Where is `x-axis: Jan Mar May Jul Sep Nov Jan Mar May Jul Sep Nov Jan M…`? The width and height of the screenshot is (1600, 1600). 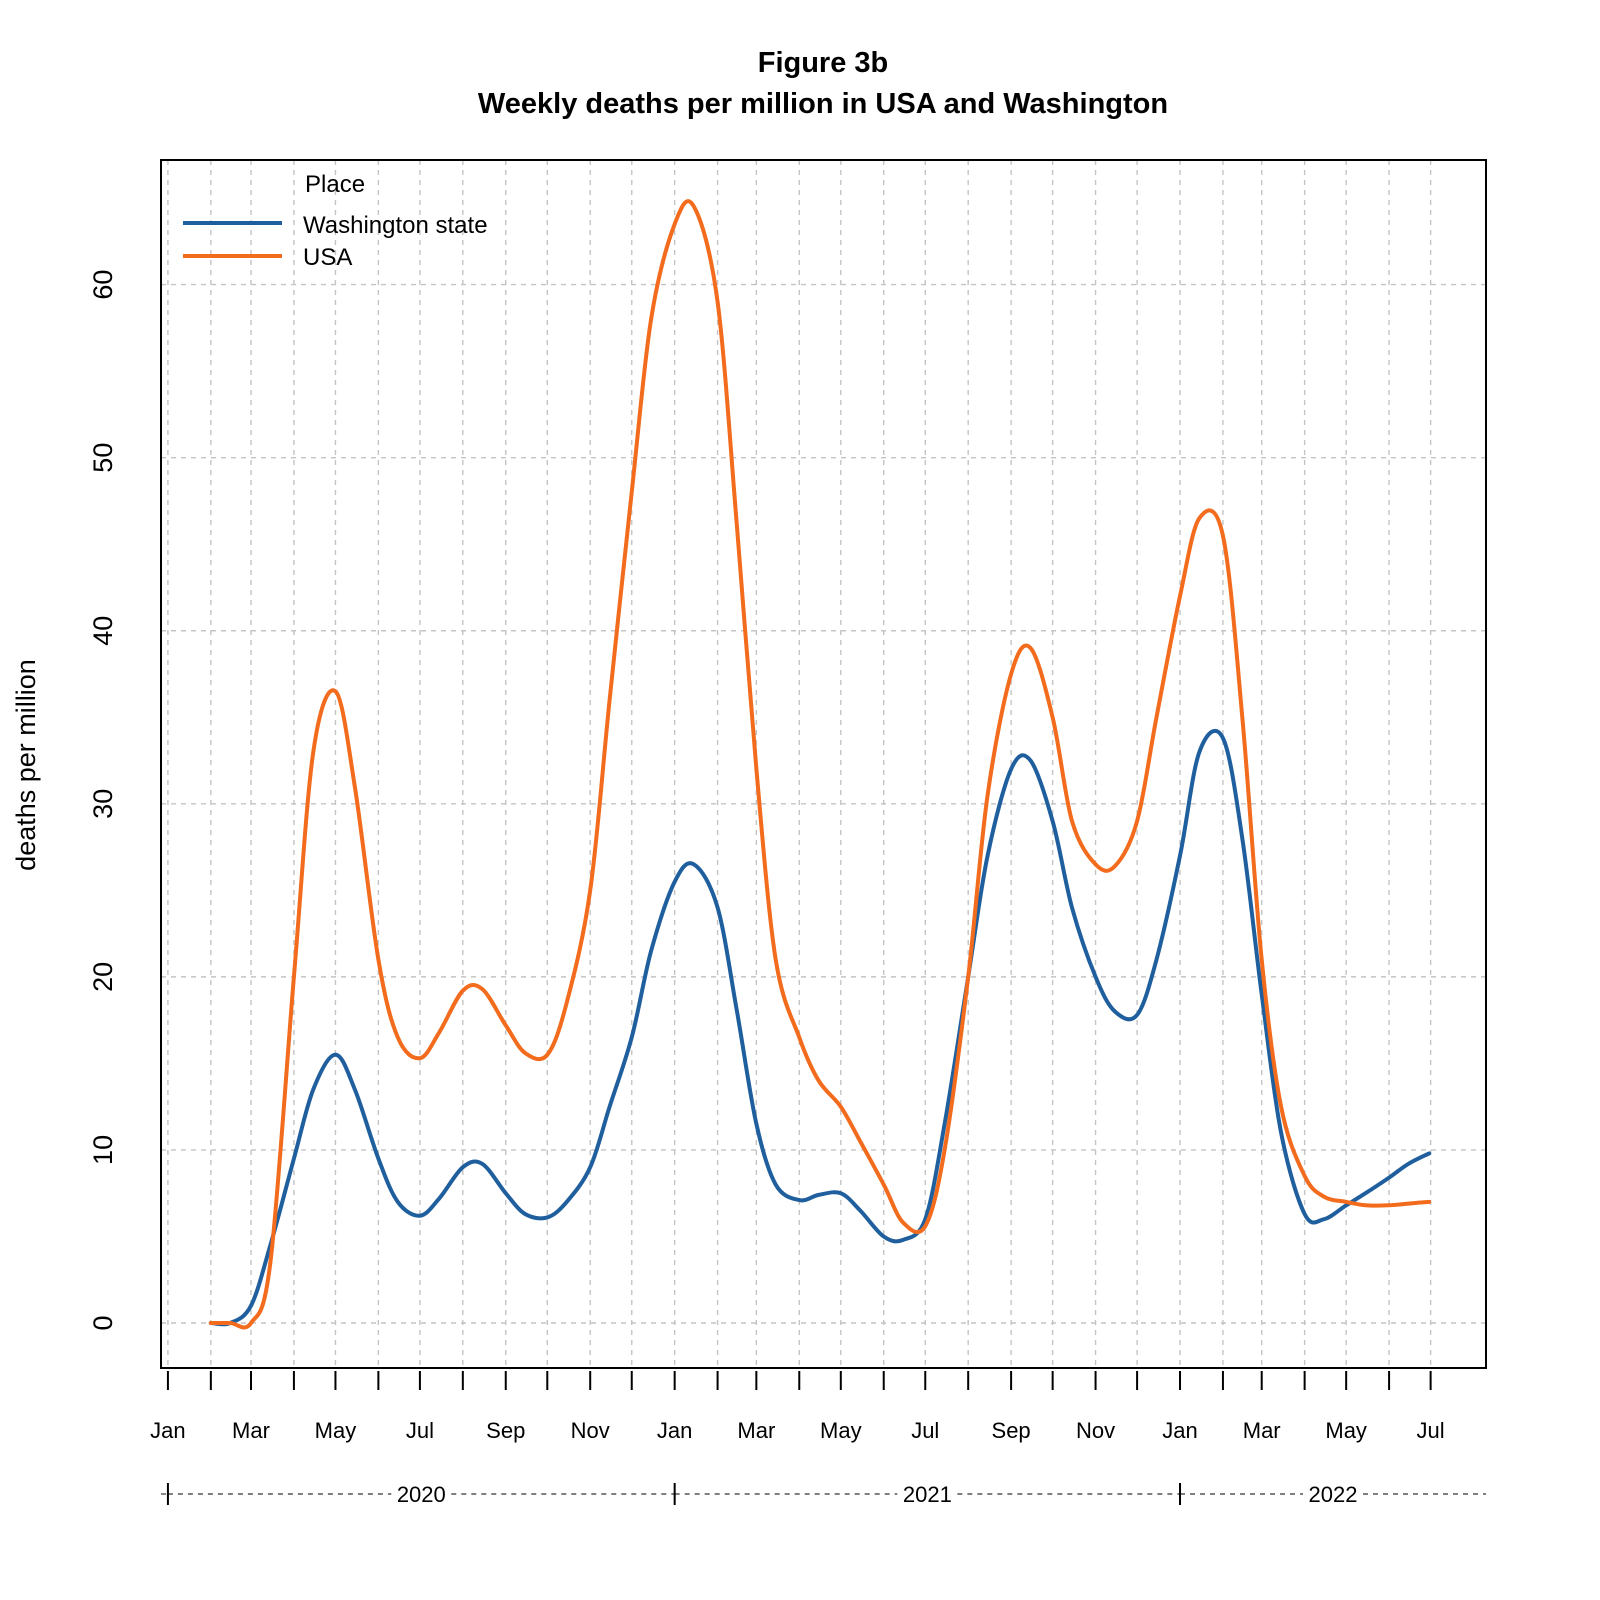
x-axis: Jan Mar May Jul Sep Nov Jan Mar May Jul Sep Nov Jan M… is located at coordinates (797, 1407).